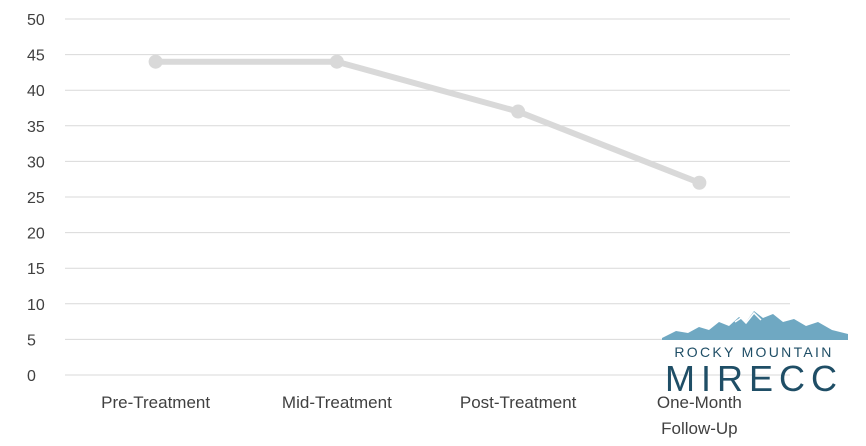  What do you see at coordinates (36, 234) in the screenshot?
I see `y-tick-label: 20` at bounding box center [36, 234].